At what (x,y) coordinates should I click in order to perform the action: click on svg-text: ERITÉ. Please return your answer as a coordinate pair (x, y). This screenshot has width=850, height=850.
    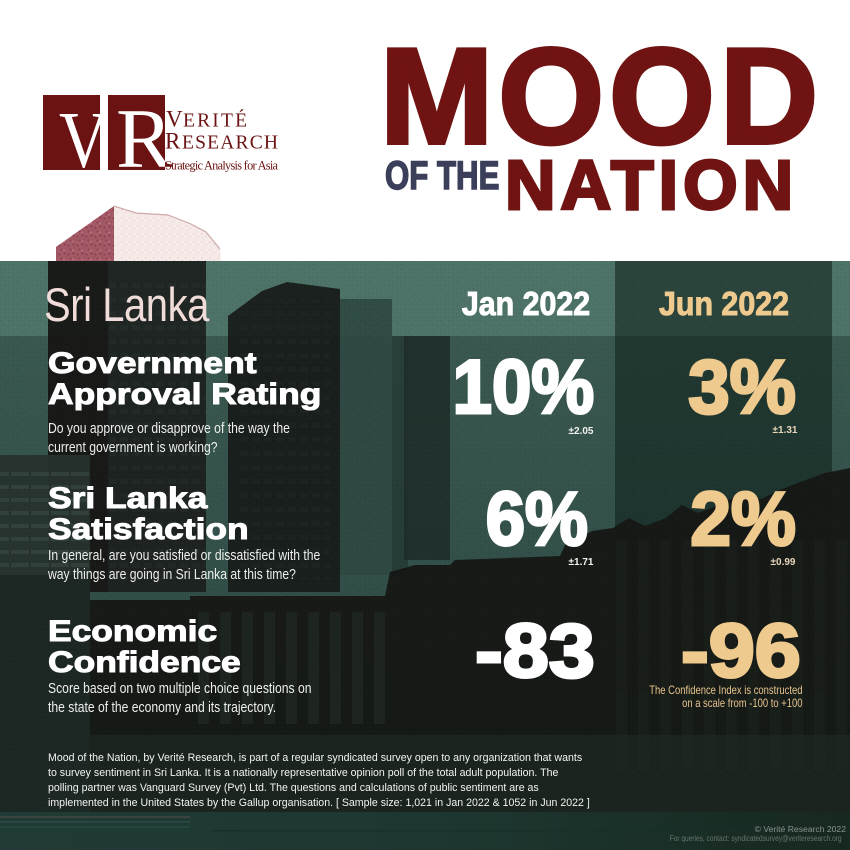
    Looking at the image, I should click on (215, 121).